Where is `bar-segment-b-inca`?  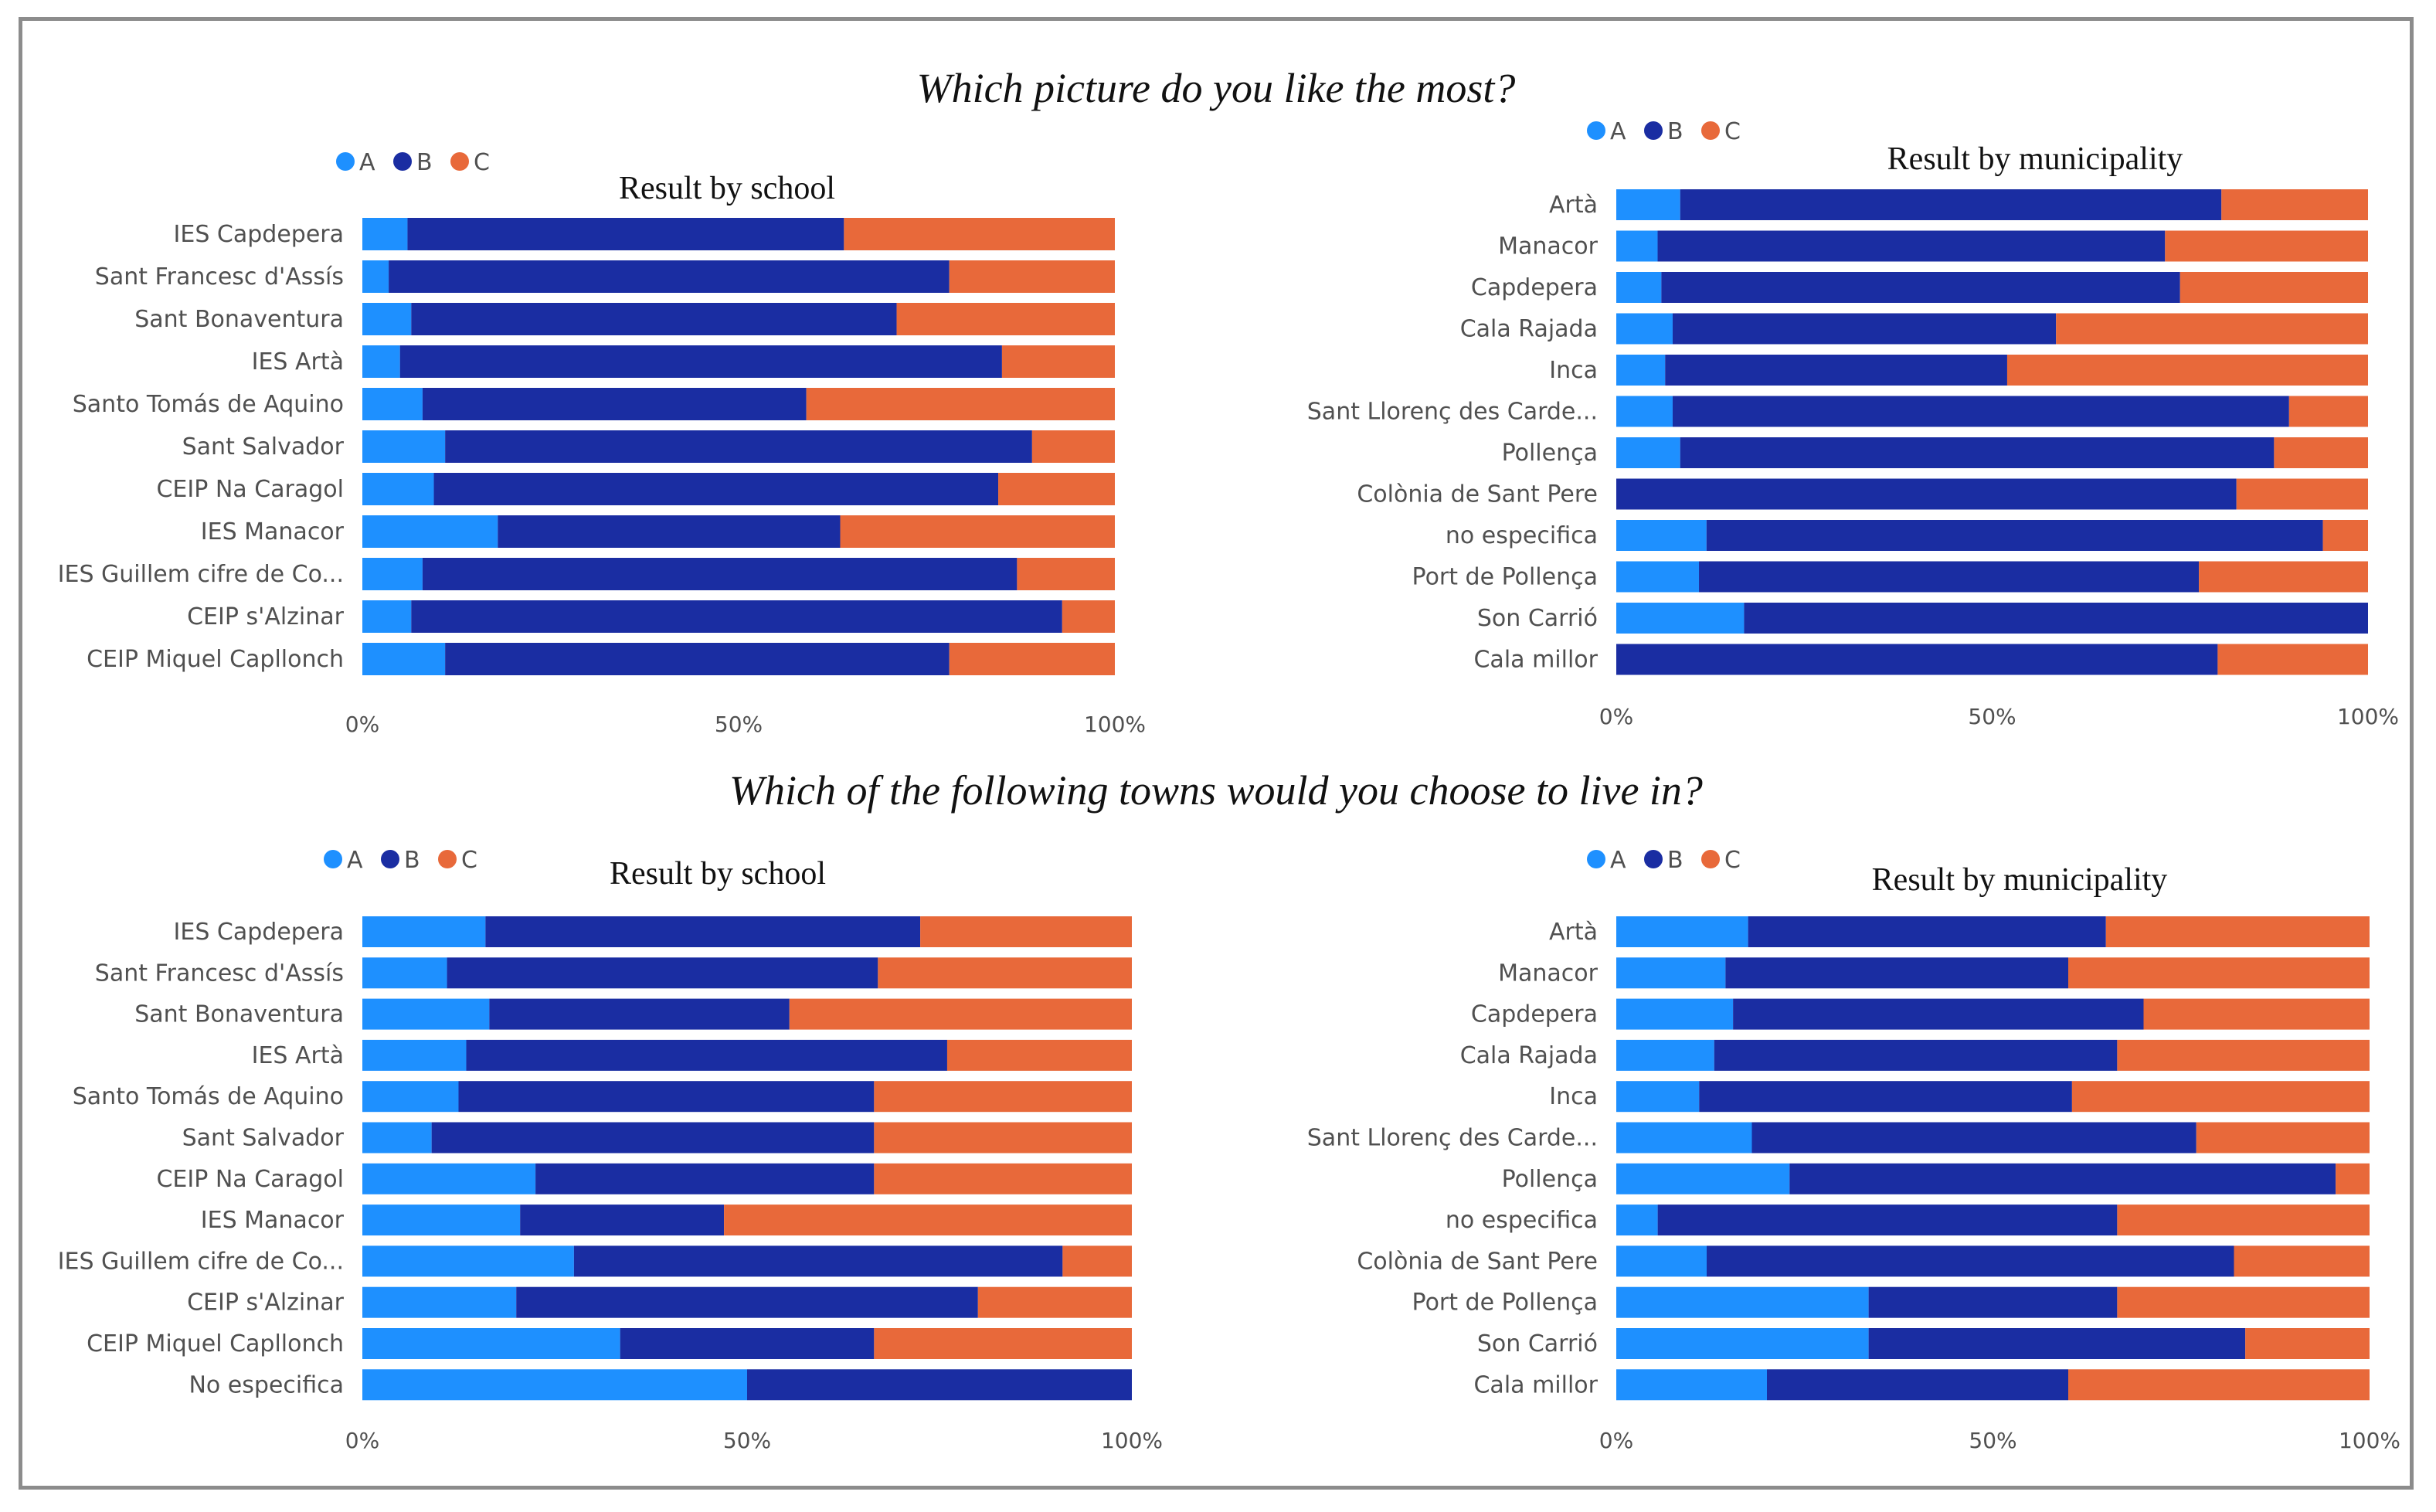 bar-segment-b-inca is located at coordinates (1885, 1097).